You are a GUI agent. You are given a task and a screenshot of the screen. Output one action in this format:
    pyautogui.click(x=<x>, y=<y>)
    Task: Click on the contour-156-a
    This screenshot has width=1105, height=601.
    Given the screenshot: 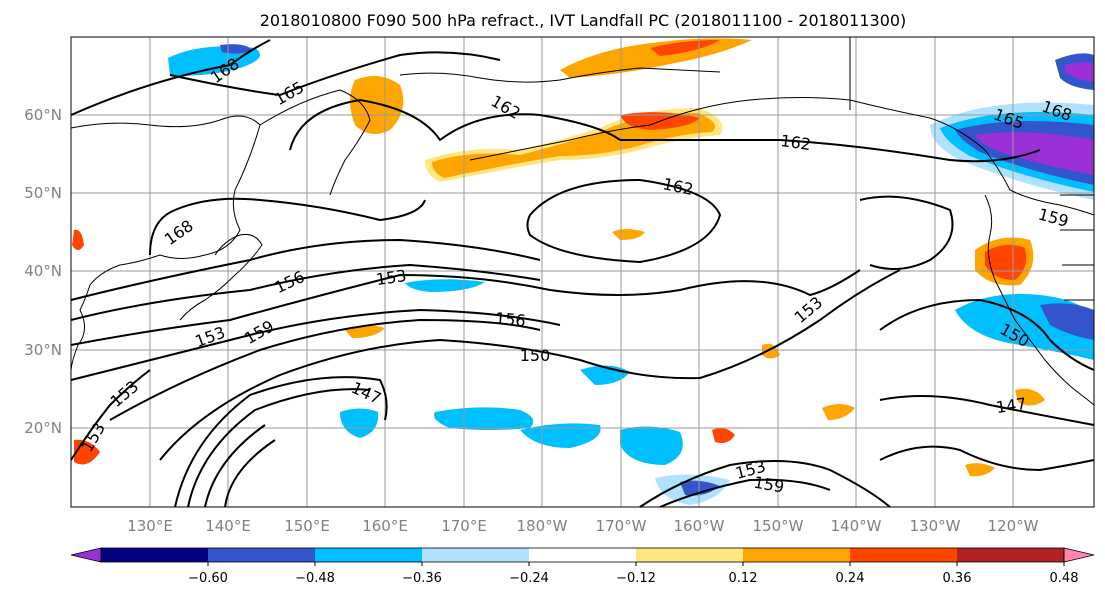 What is the action you would take?
    pyautogui.click(x=305, y=292)
    